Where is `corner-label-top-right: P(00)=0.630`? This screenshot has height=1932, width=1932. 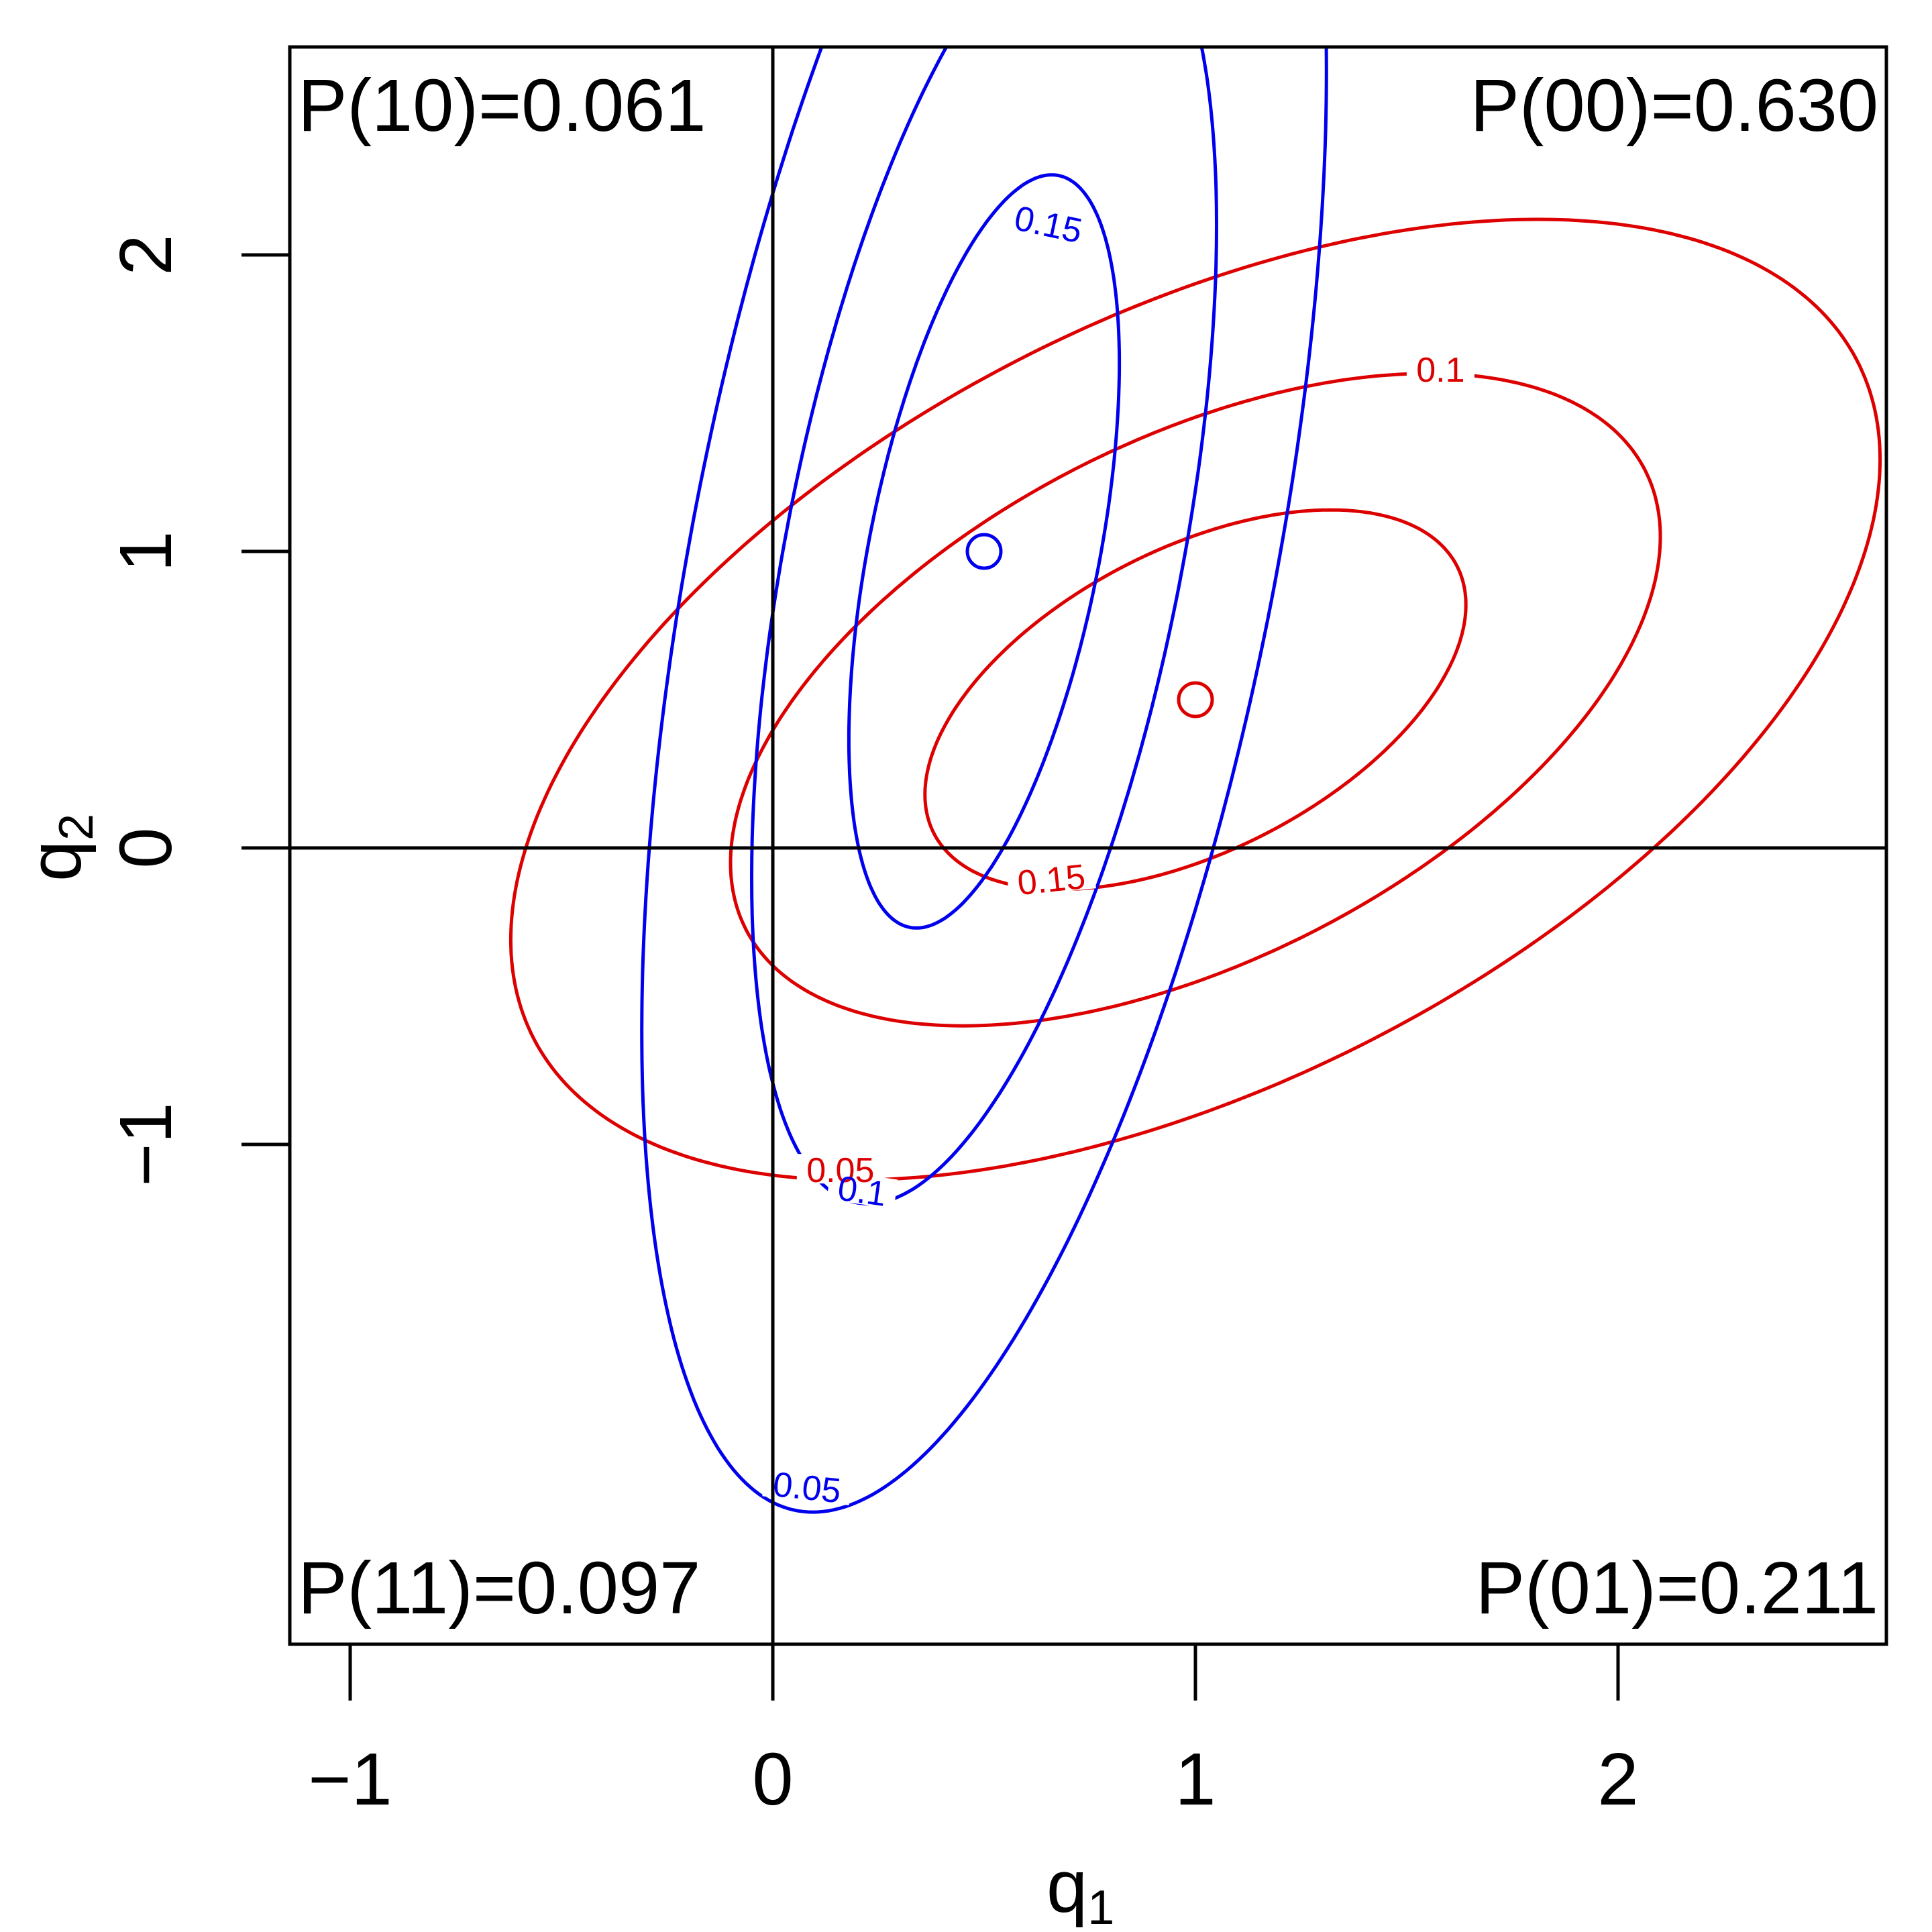 corner-label-top-right: P(00)=0.630 is located at coordinates (1674, 105).